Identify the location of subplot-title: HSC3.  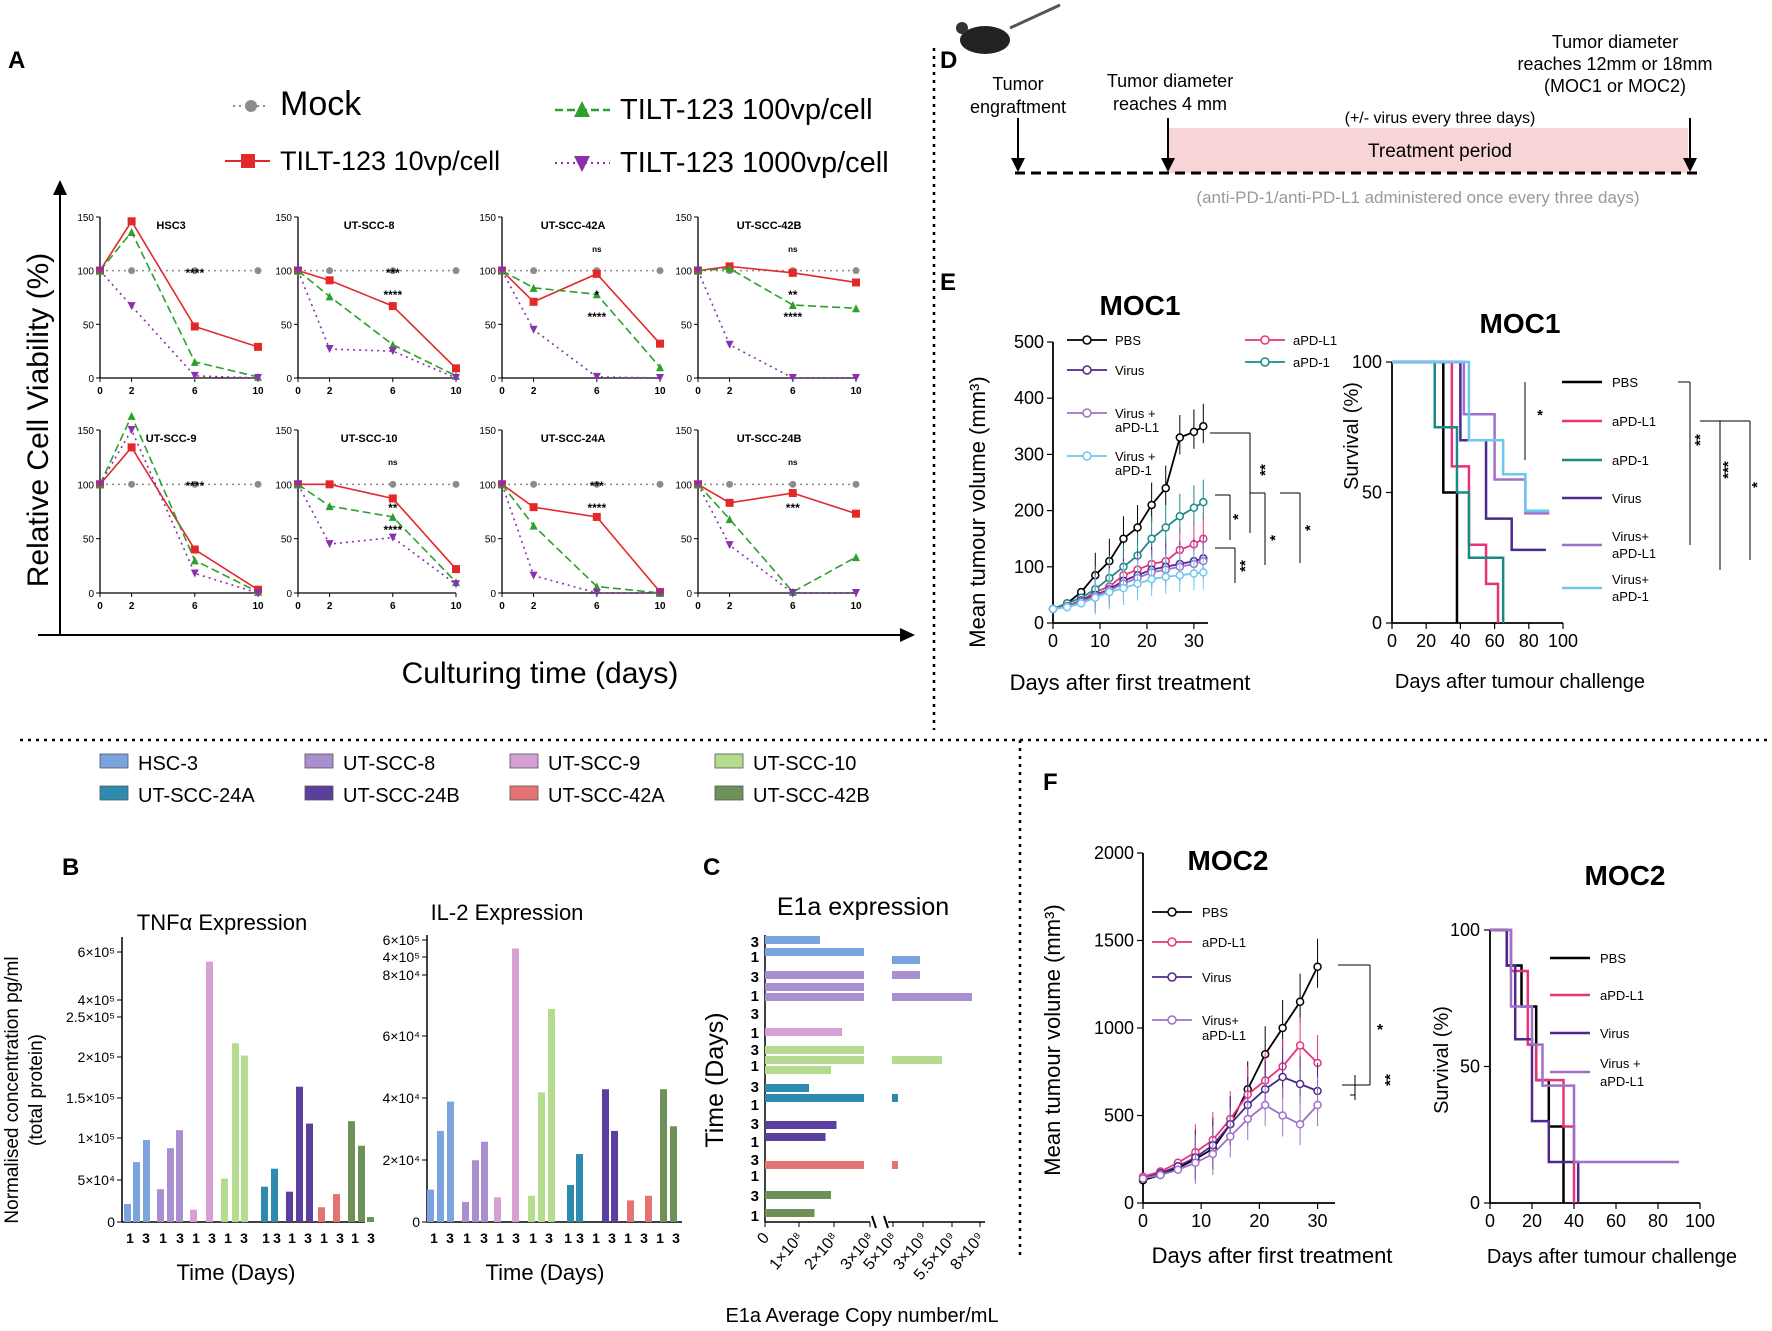
(170, 226).